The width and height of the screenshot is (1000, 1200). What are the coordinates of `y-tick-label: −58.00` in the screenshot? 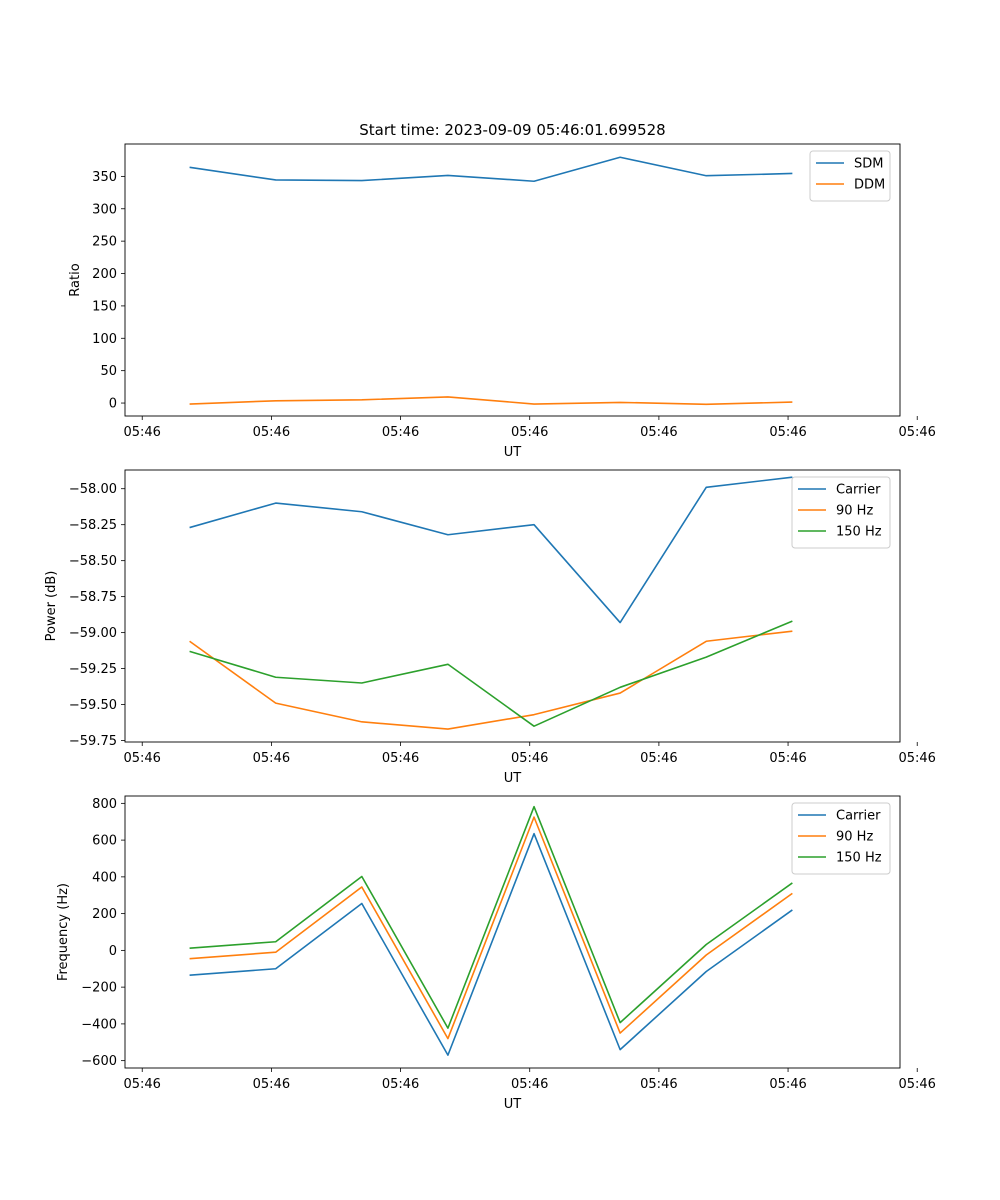 It's located at (93, 489).